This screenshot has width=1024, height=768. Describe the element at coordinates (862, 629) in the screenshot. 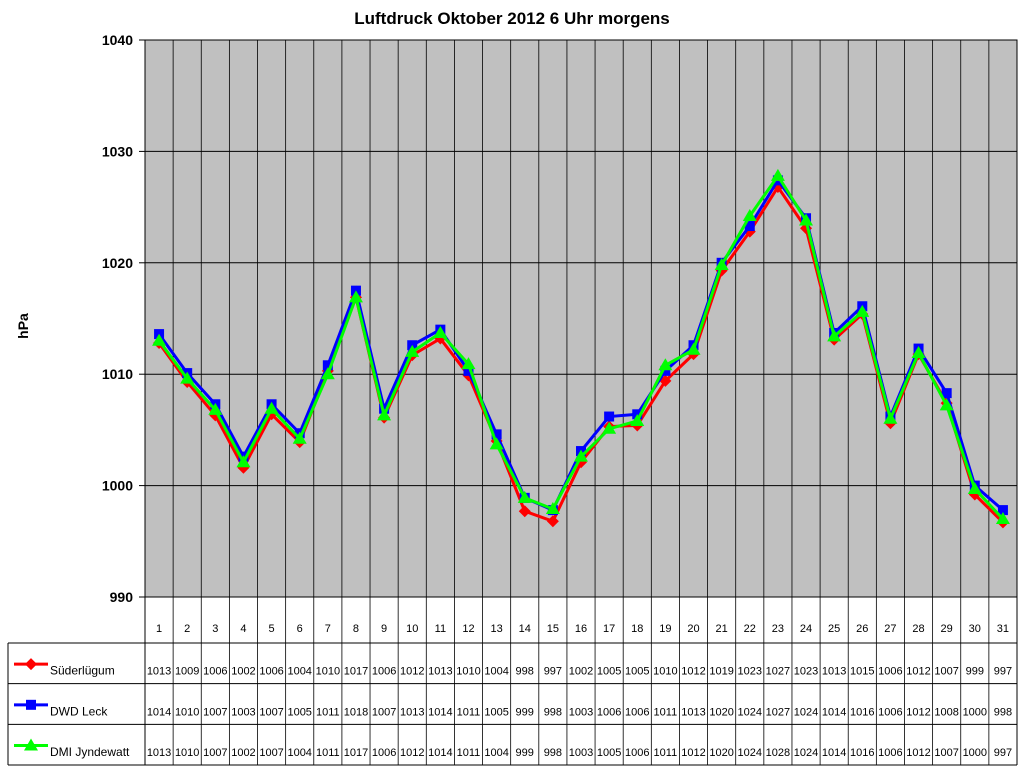

I see `x-category-label: 26` at that location.